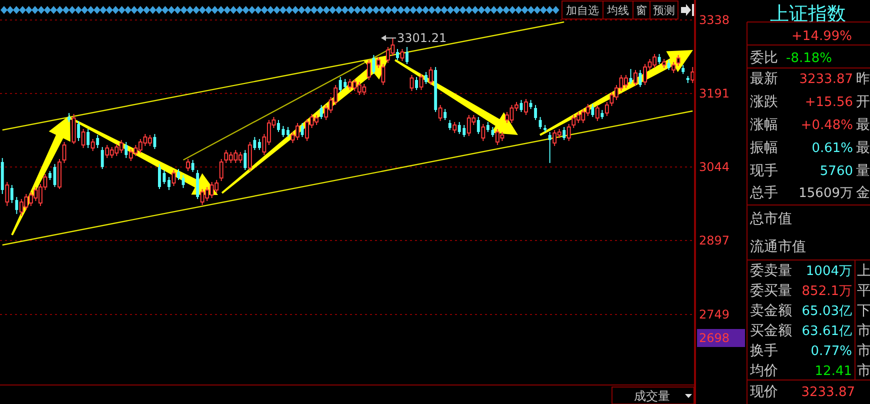 The height and width of the screenshot is (404, 870). Describe the element at coordinates (764, 351) in the screenshot. I see `text: 换手` at that location.